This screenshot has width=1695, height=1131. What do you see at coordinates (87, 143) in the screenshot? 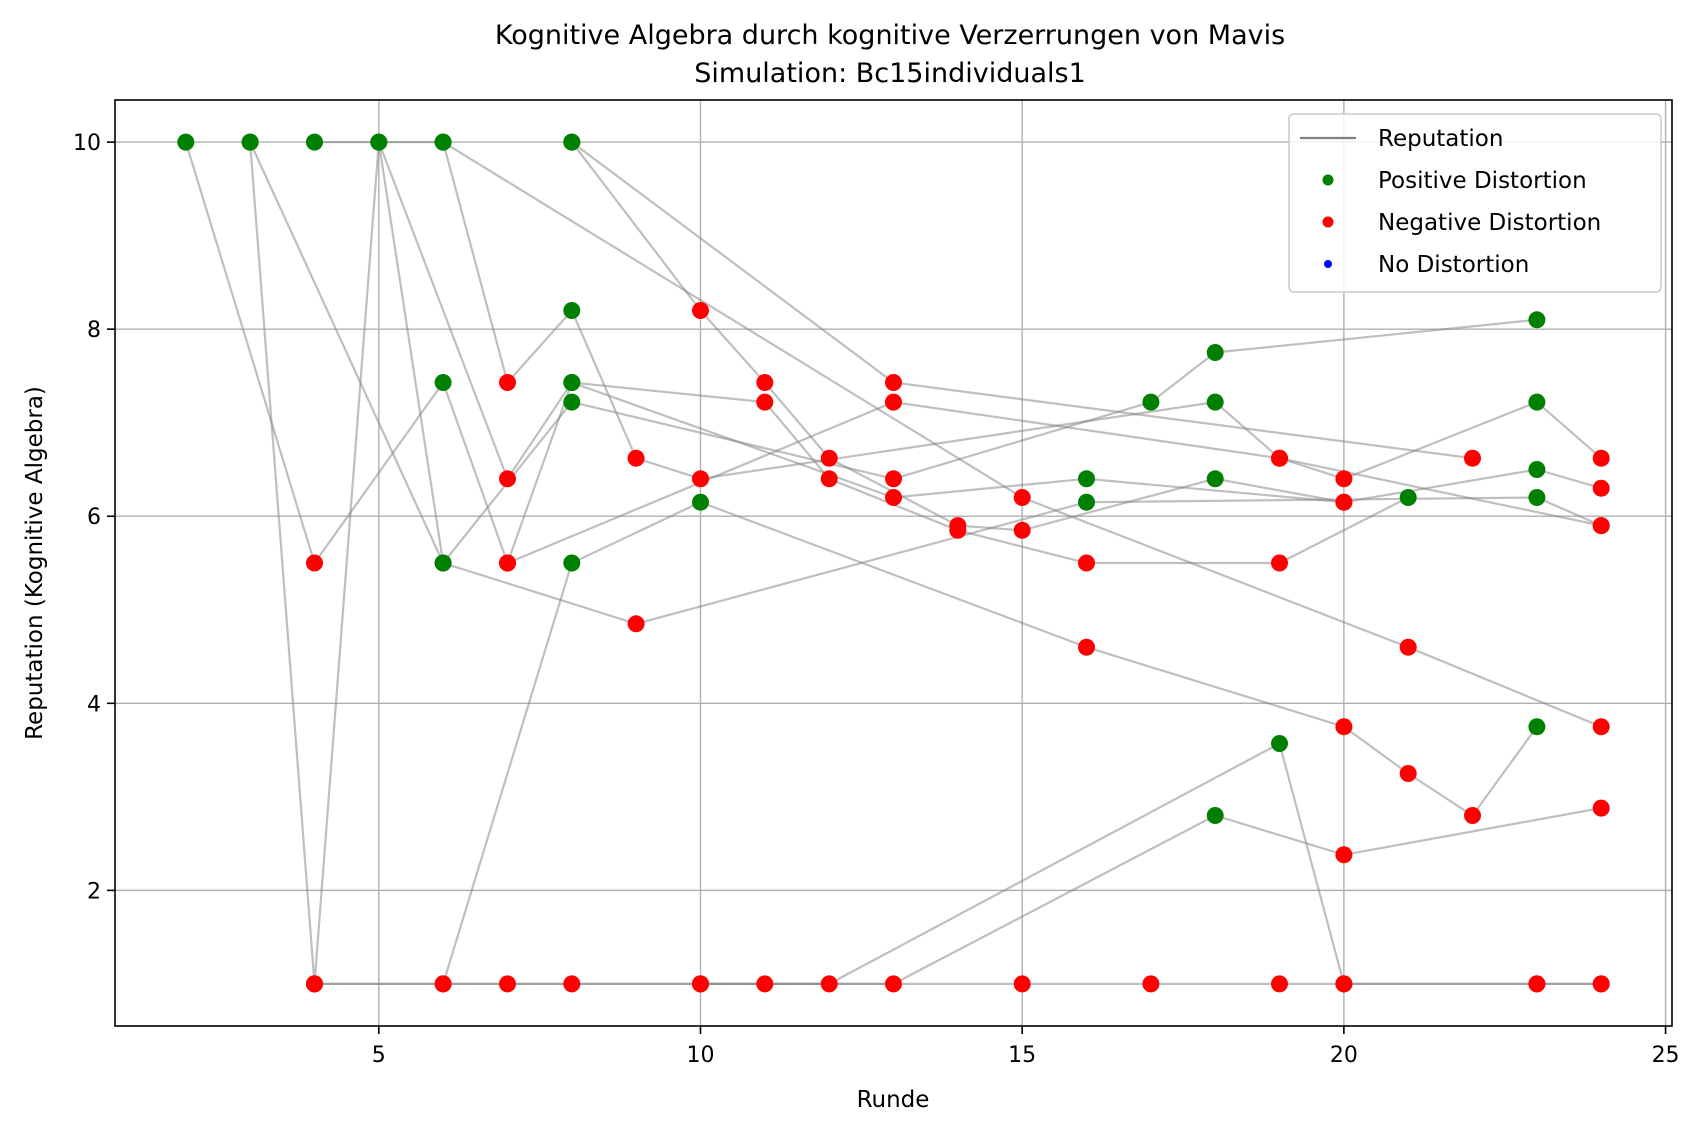
I see `y-tick-label: 10` at bounding box center [87, 143].